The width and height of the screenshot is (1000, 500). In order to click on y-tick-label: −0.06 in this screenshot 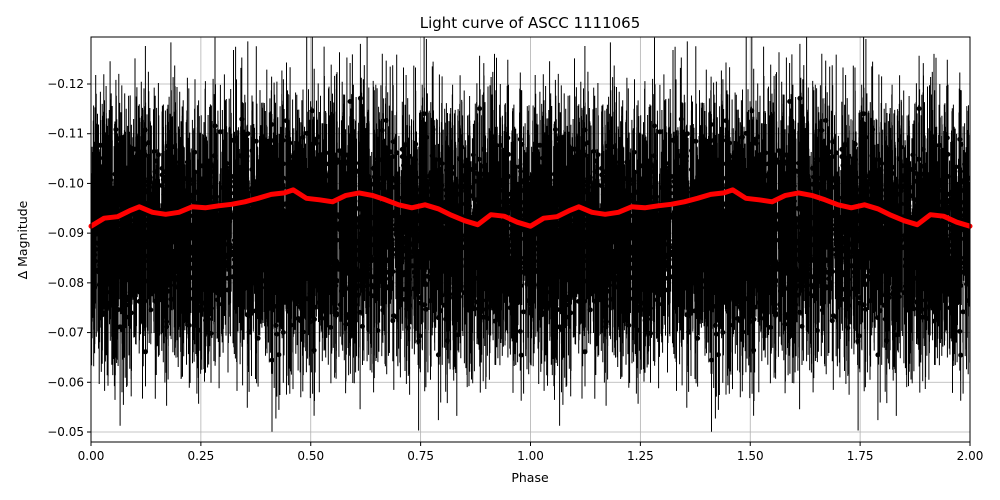, I will do `click(65, 382)`.